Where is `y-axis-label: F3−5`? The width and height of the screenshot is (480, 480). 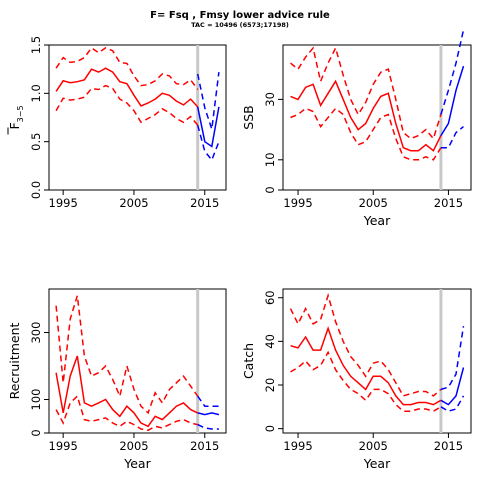
y-axis-label: F3−5 is located at coordinates (16, 117).